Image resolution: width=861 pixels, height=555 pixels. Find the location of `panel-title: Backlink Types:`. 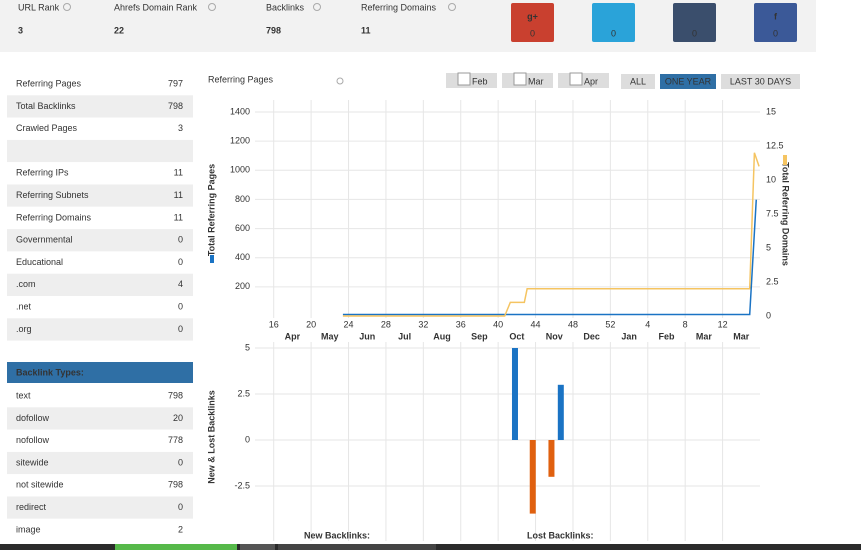

panel-title: Backlink Types: is located at coordinates (50, 372).